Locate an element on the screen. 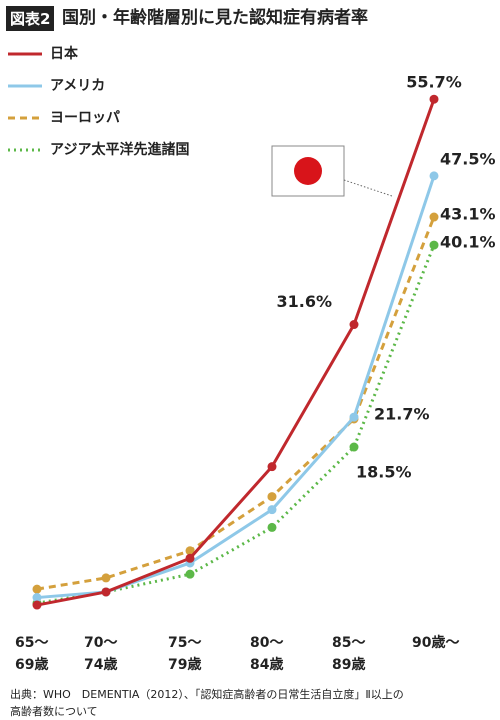  data-label: 47.5% is located at coordinates (468, 158).